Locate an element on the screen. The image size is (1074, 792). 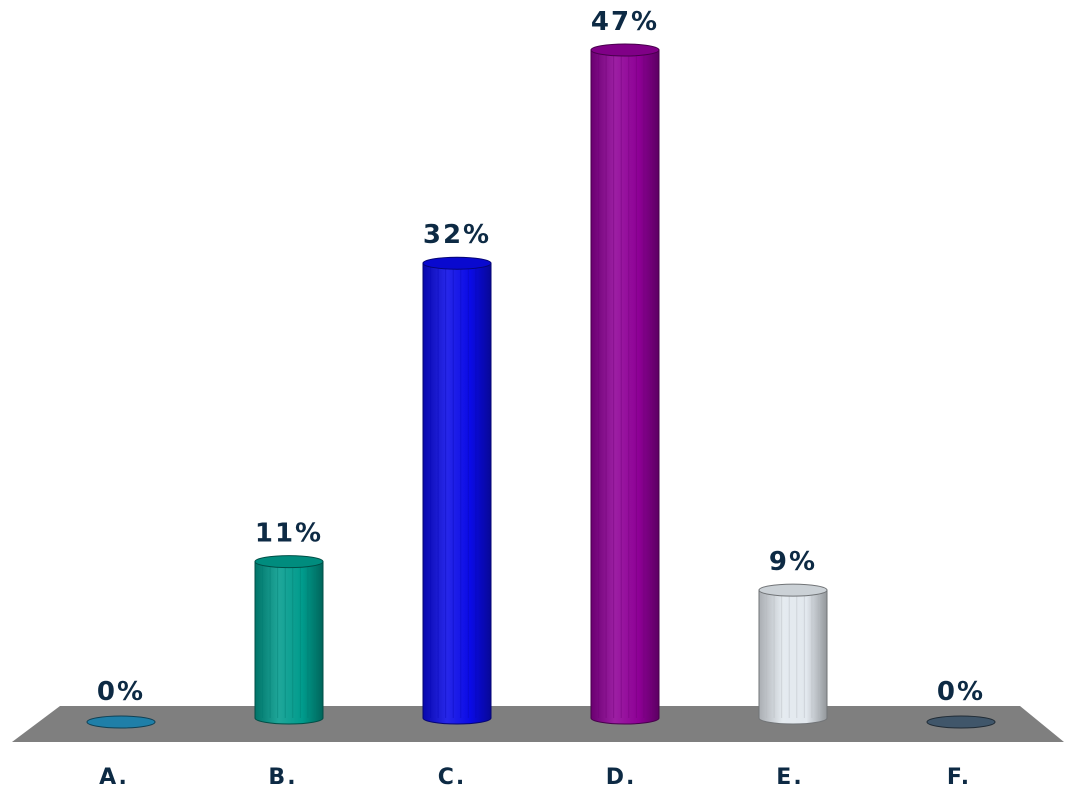
category-label: F. is located at coordinates (959, 776).